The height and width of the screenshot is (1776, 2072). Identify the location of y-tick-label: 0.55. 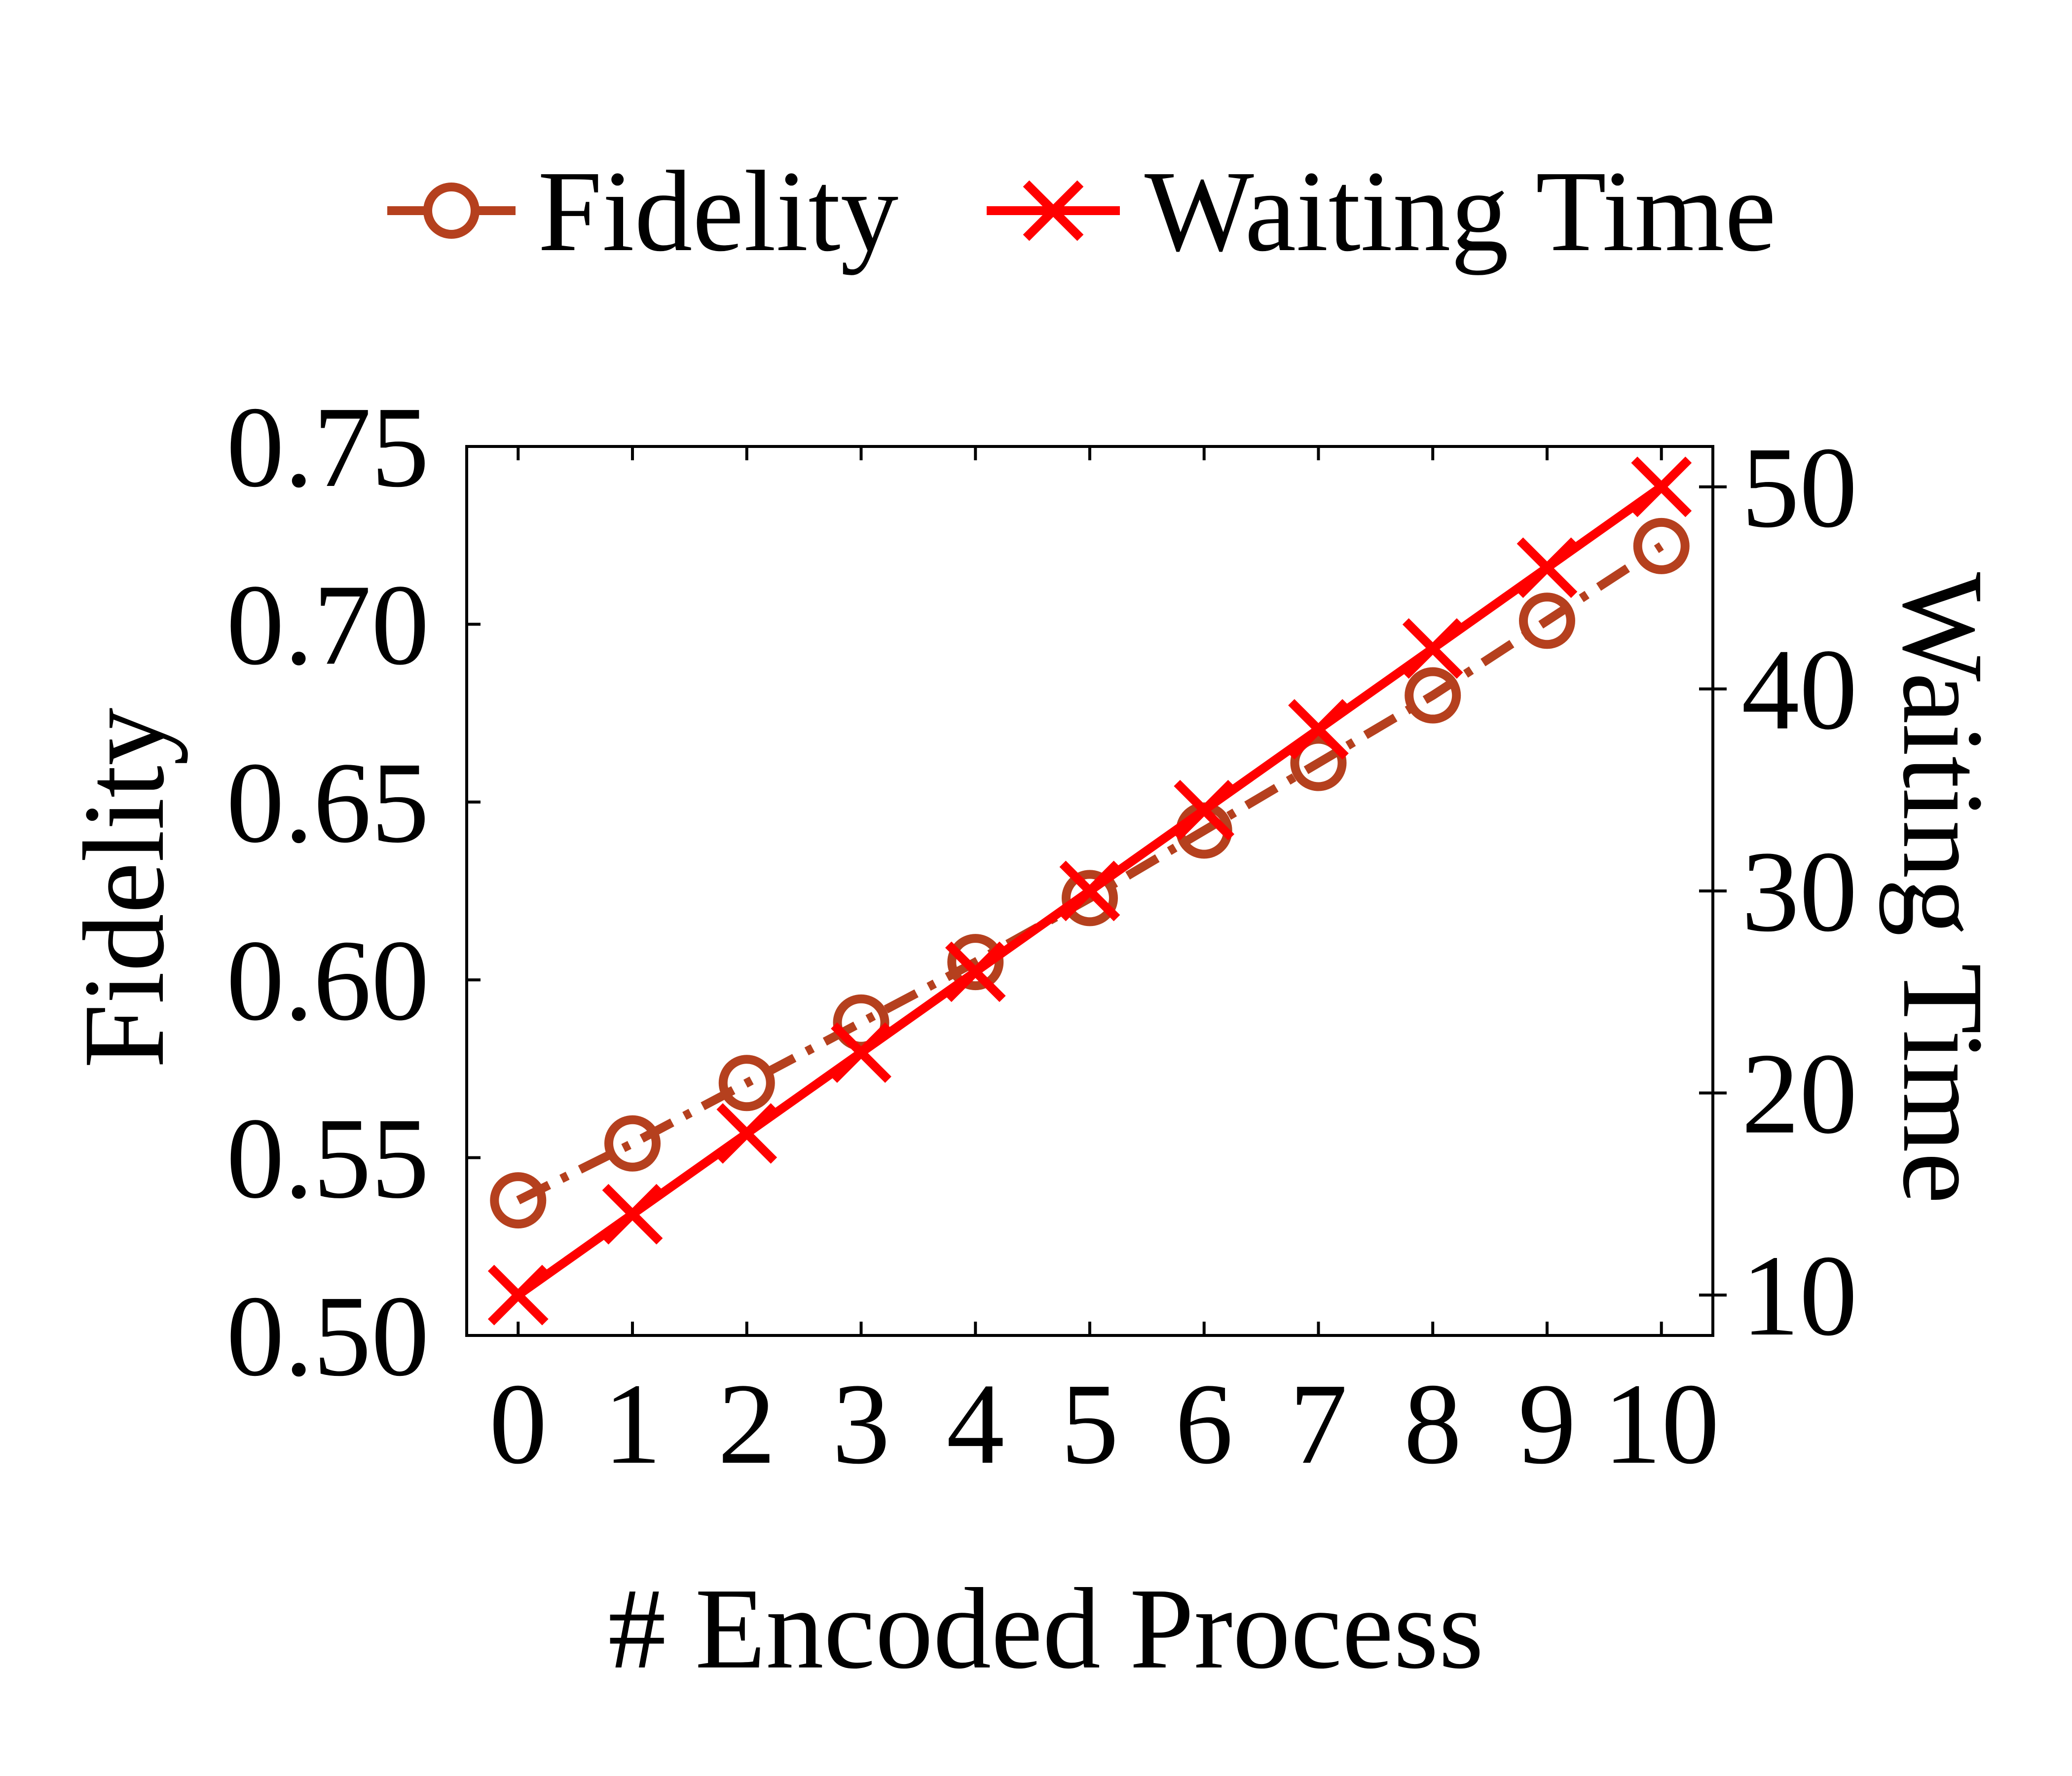
(327, 1158).